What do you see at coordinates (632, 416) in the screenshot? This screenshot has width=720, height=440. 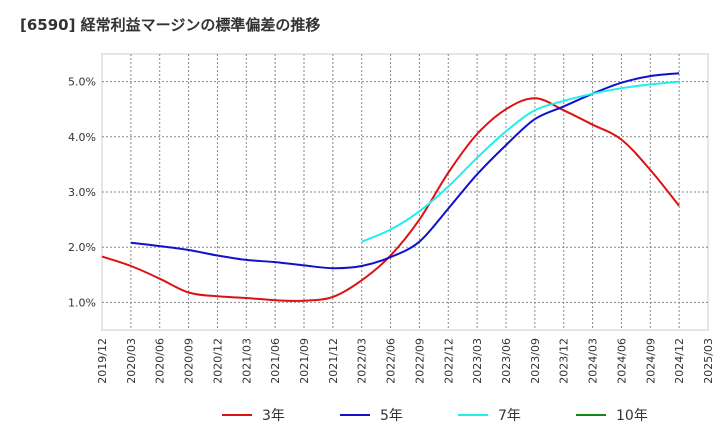 I see `legend-label-3: 10年` at bounding box center [632, 416].